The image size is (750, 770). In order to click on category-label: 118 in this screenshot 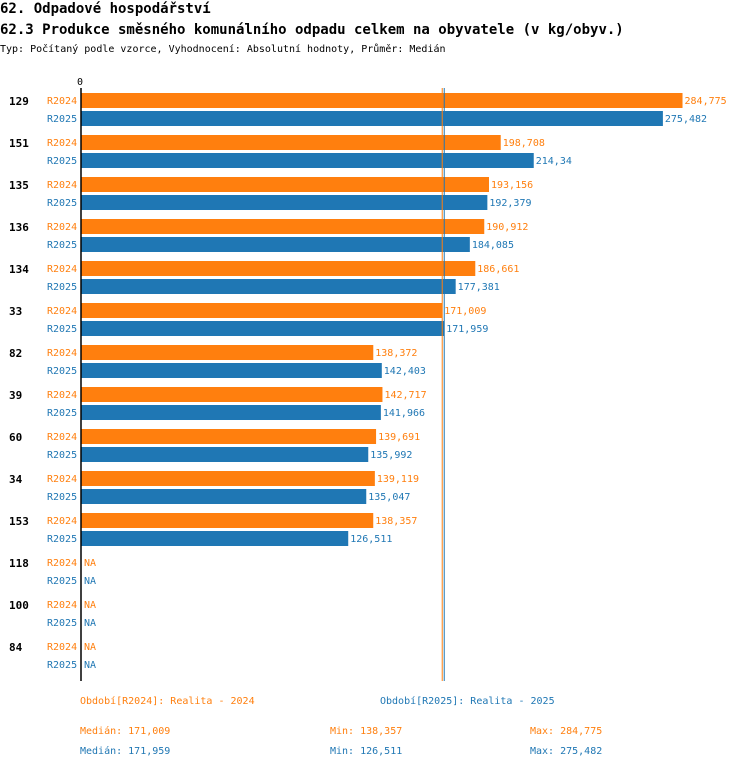, I will do `click(19, 563)`.